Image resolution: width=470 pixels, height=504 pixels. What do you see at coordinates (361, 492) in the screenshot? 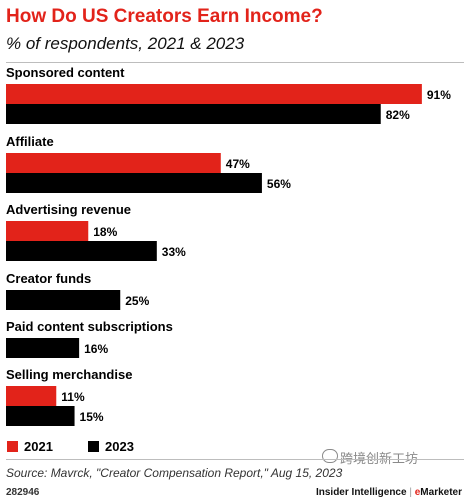
I see `brand-name: Insider Intelligence` at bounding box center [361, 492].